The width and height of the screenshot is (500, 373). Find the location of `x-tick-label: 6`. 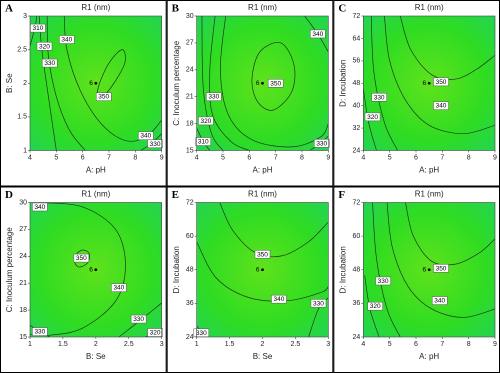

x-tick-label: 6 is located at coordinates (416, 157).